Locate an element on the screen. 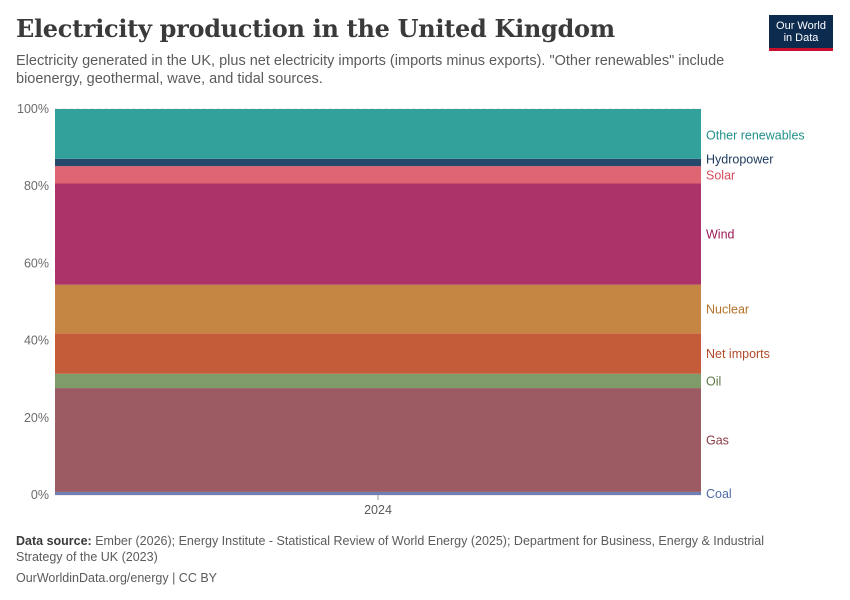  series-label: Net imports is located at coordinates (738, 354).